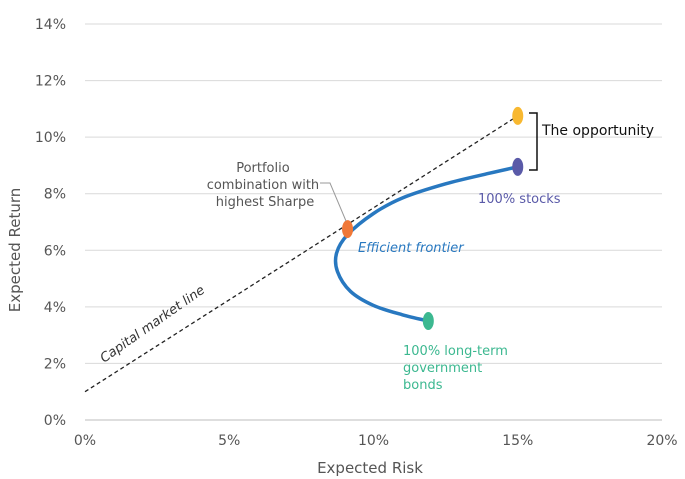  Describe the element at coordinates (15, 250) in the screenshot. I see `y-axis-title: Expected Return` at that location.